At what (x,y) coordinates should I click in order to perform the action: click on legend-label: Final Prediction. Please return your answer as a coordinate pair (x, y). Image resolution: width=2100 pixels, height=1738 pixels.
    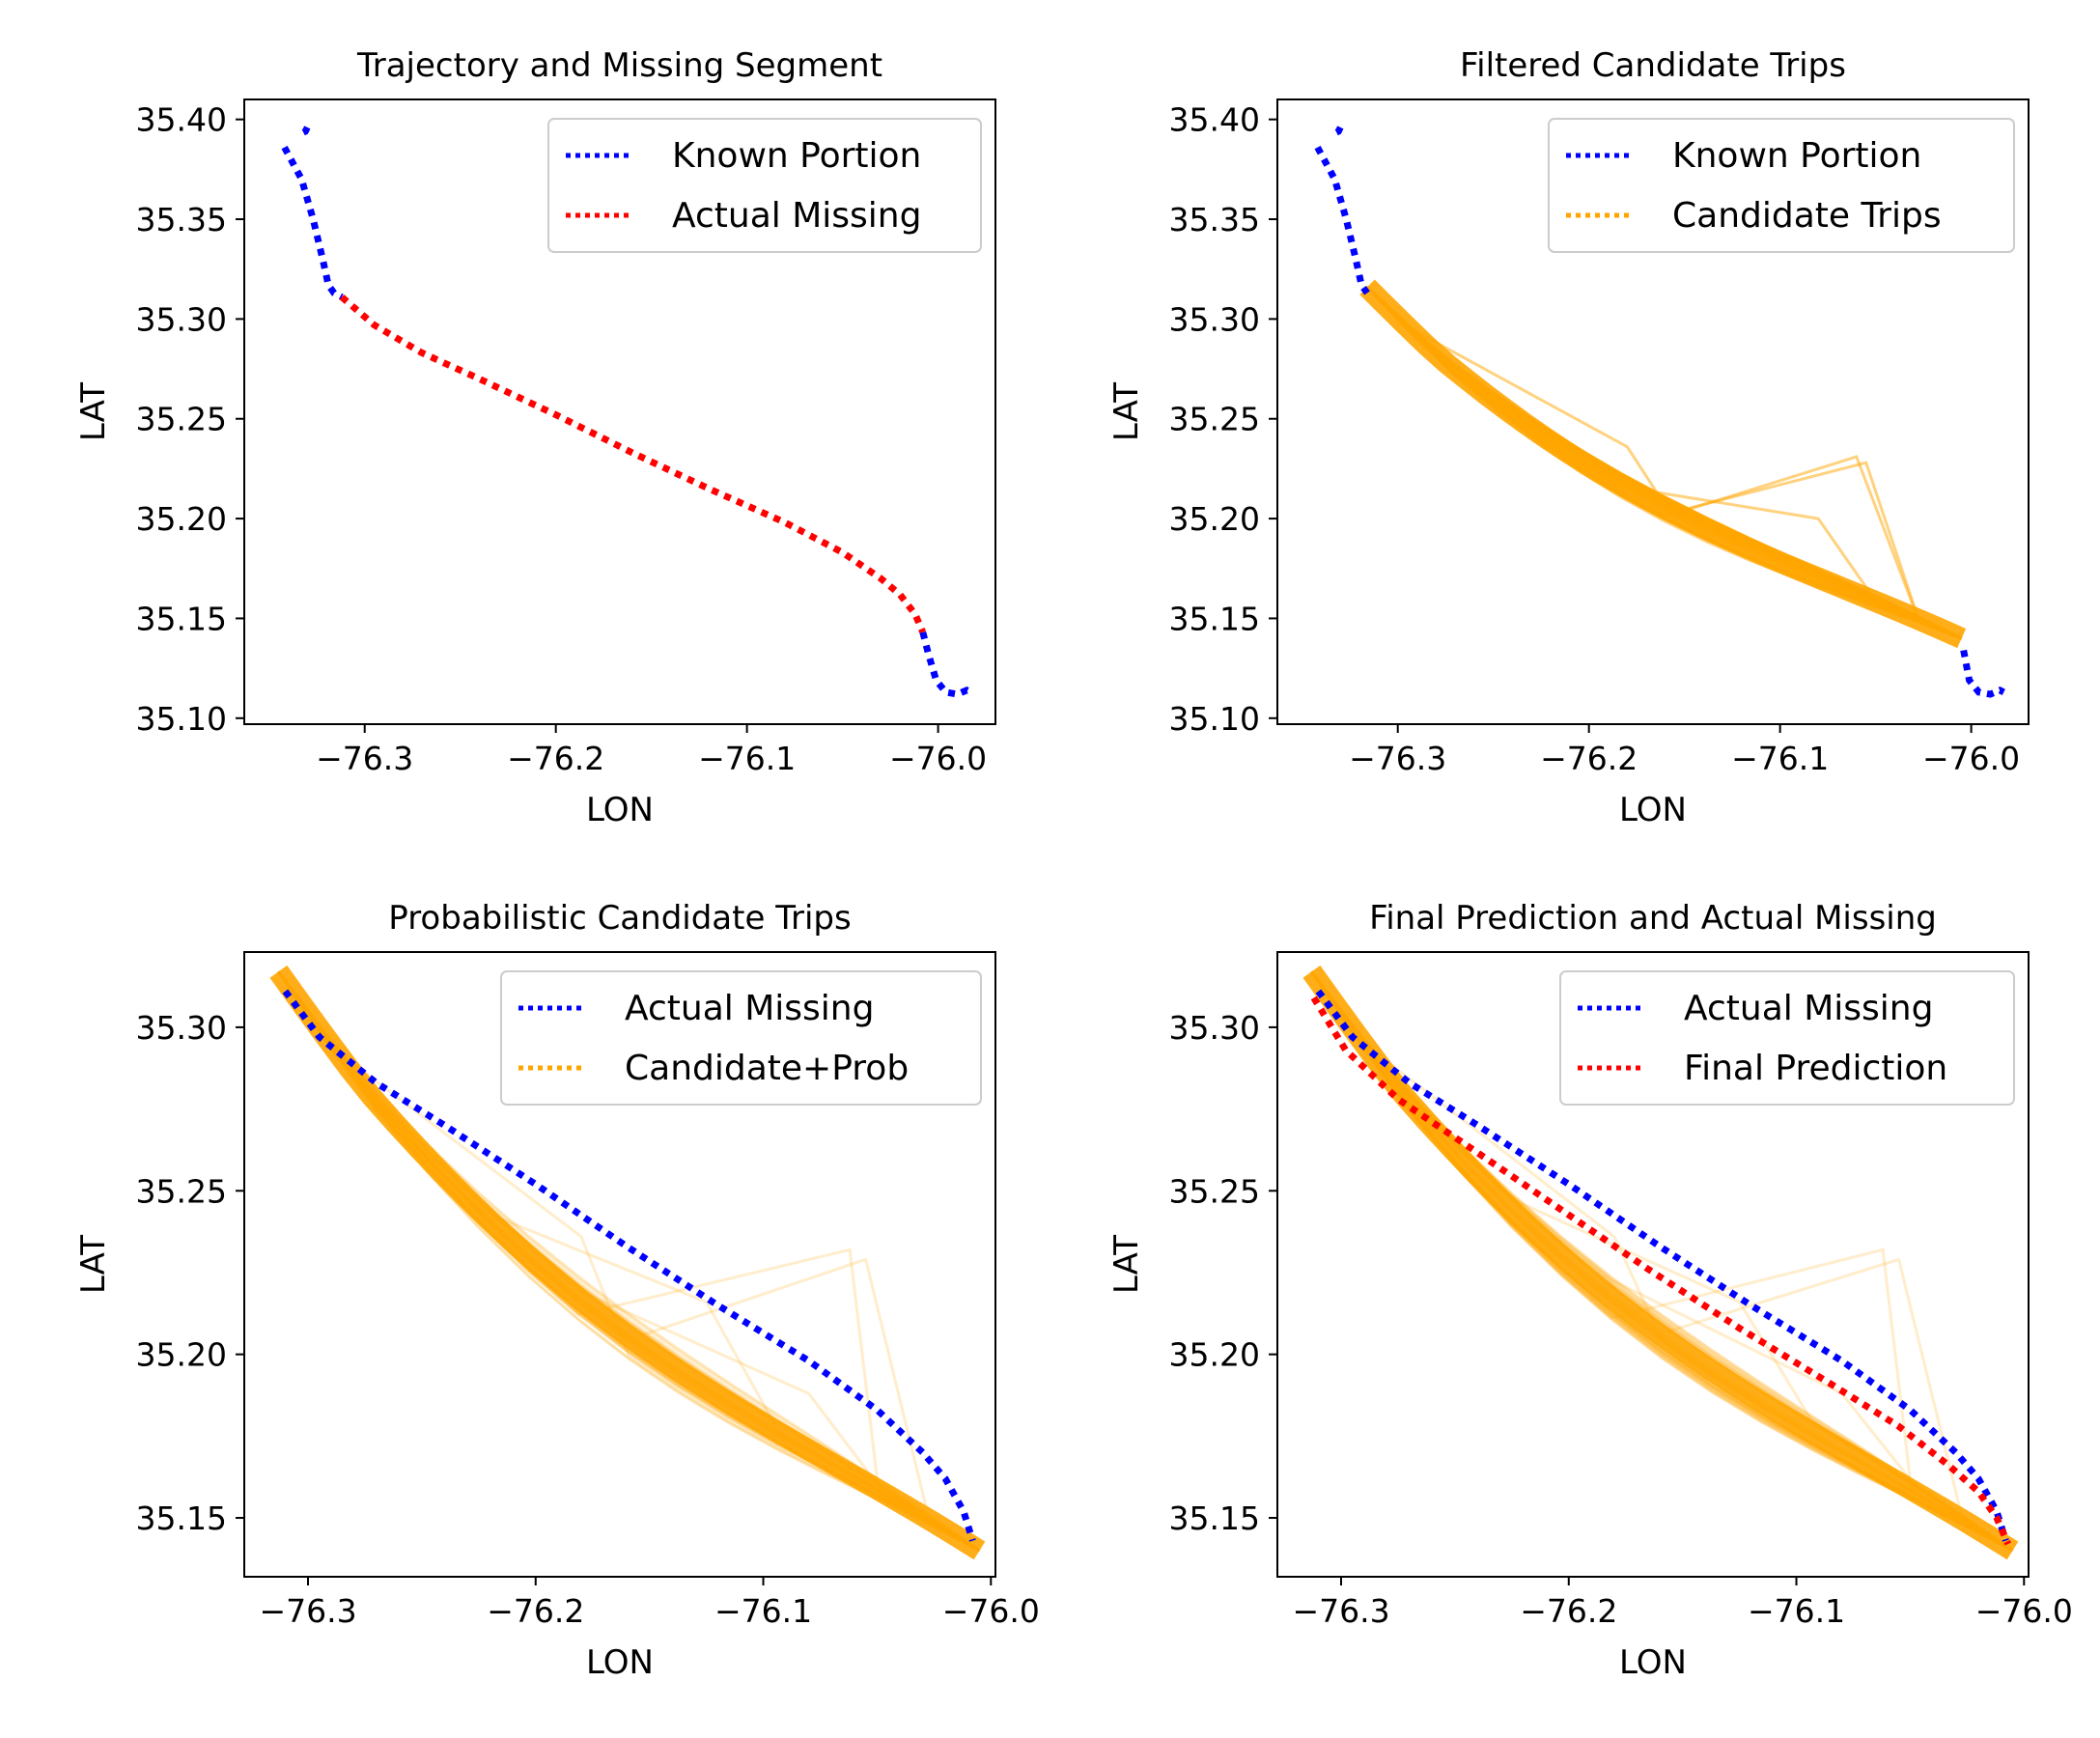
    Looking at the image, I should click on (1816, 1068).